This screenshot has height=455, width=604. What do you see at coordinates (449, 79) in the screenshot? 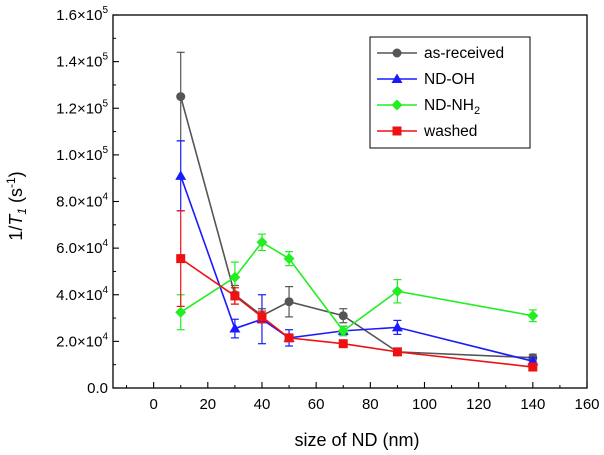
I see `legend-label: ND-OH` at bounding box center [449, 79].